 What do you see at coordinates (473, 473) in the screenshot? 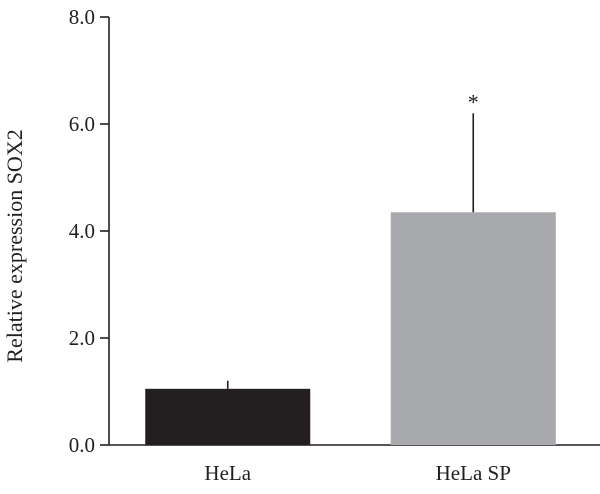
I see `x-category-label: HeLa SP` at bounding box center [473, 473].